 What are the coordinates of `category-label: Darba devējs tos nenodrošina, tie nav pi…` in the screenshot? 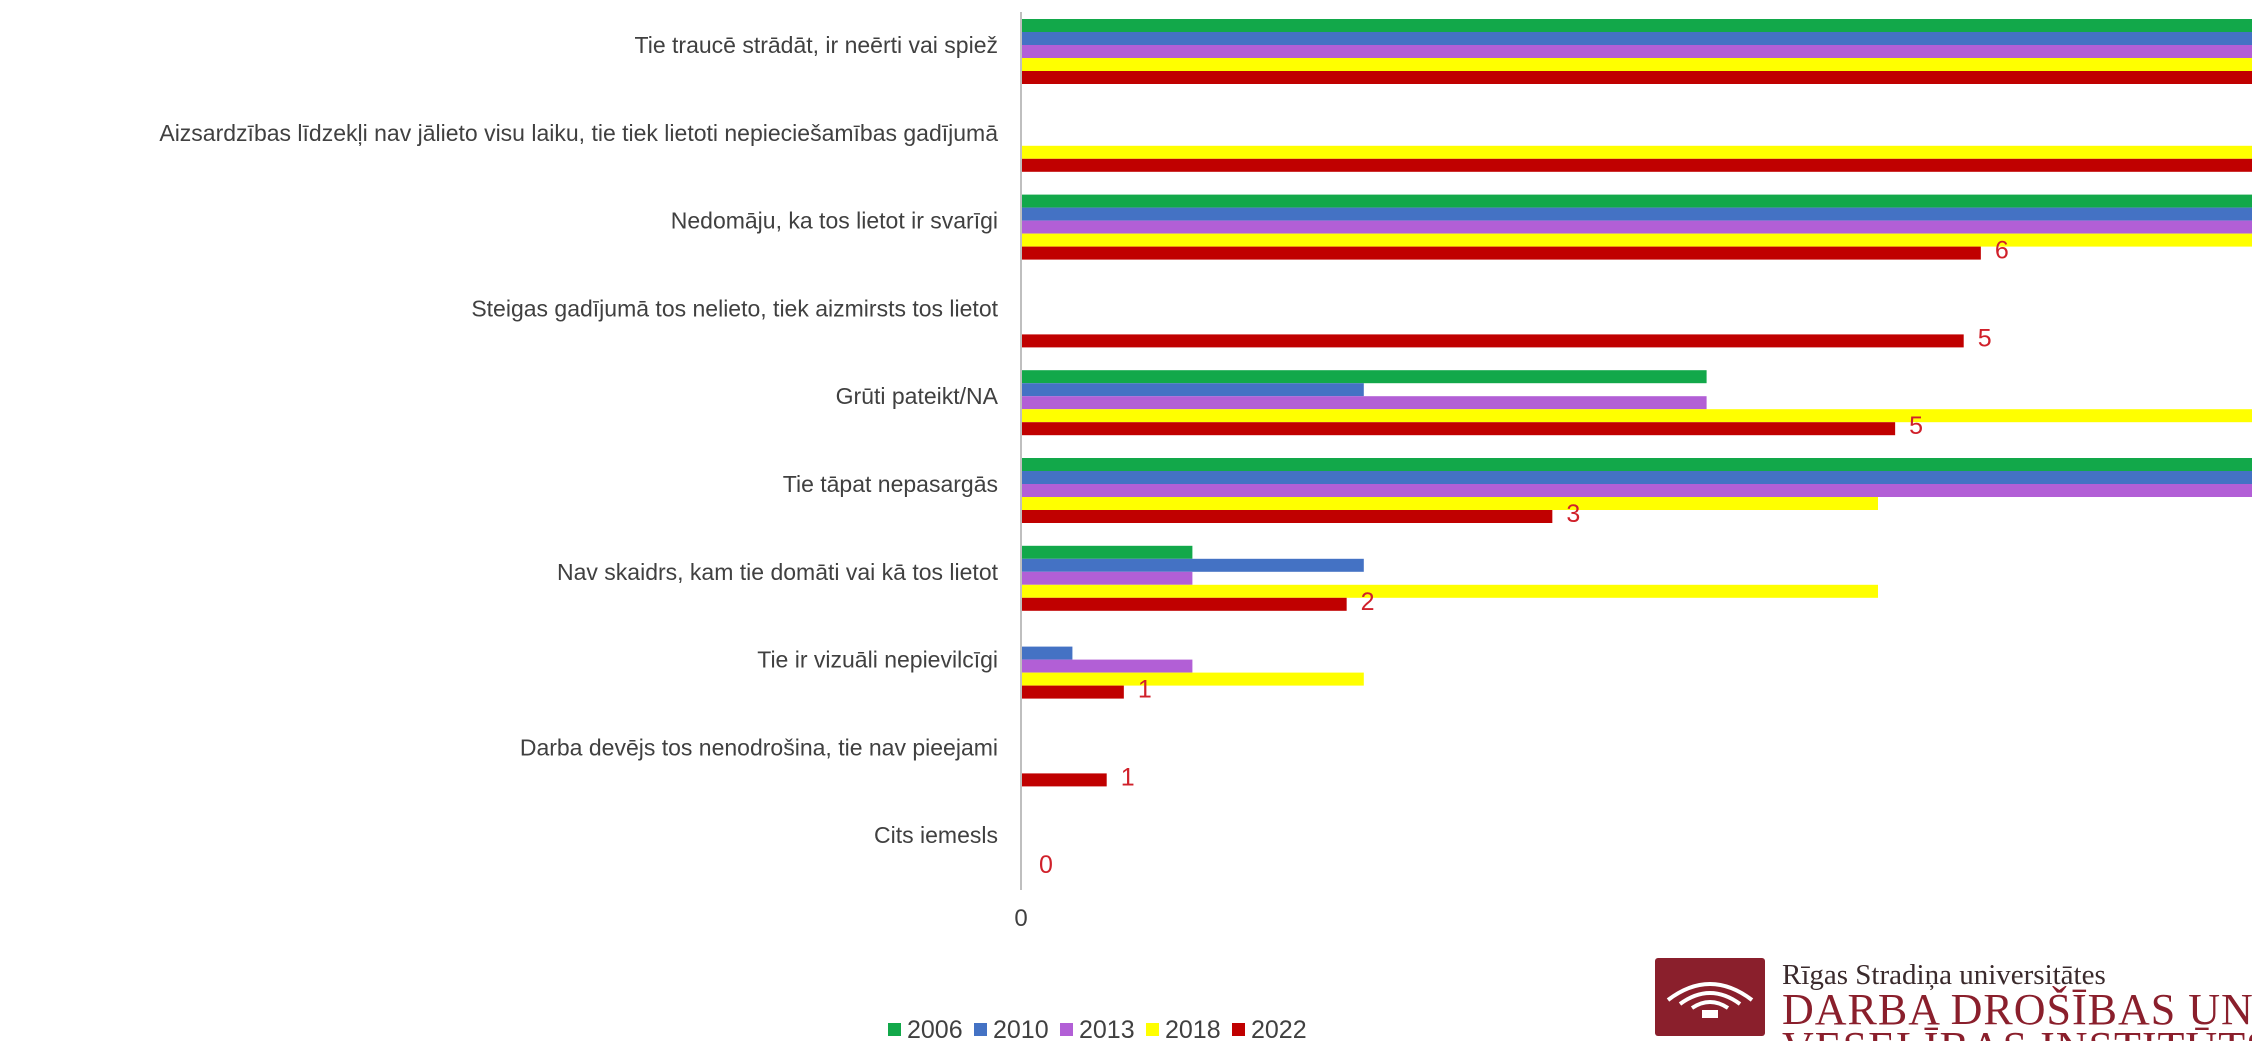 It's located at (759, 747).